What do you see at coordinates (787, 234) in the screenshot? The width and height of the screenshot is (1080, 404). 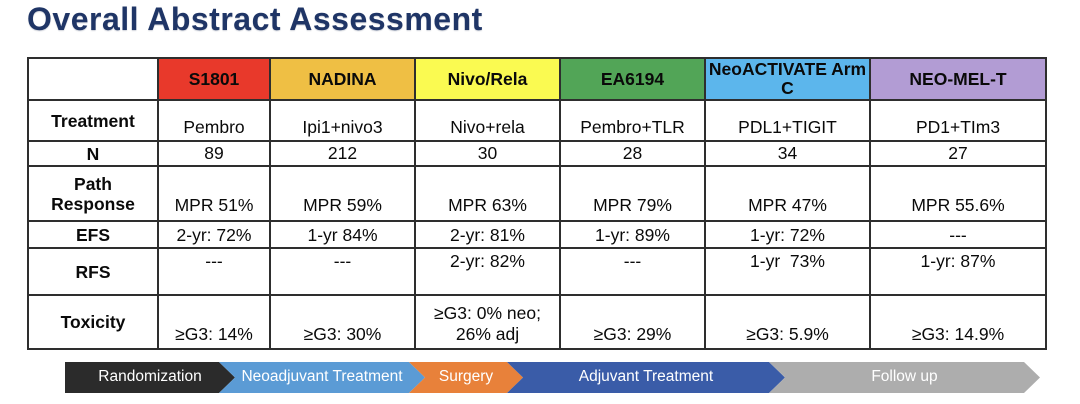 I see `table-cell: 1-yr: 72%` at bounding box center [787, 234].